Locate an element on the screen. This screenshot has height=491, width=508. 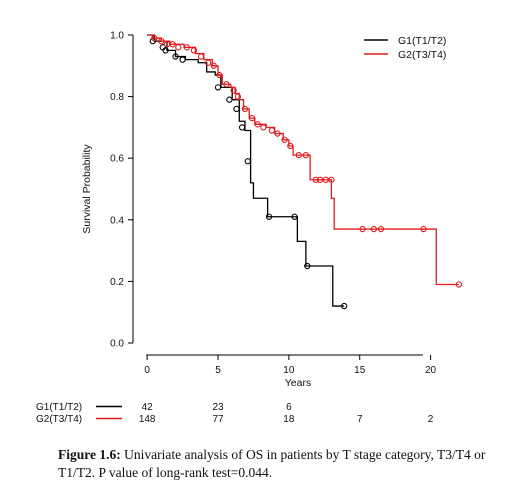
risk-count: 18 is located at coordinates (289, 419).